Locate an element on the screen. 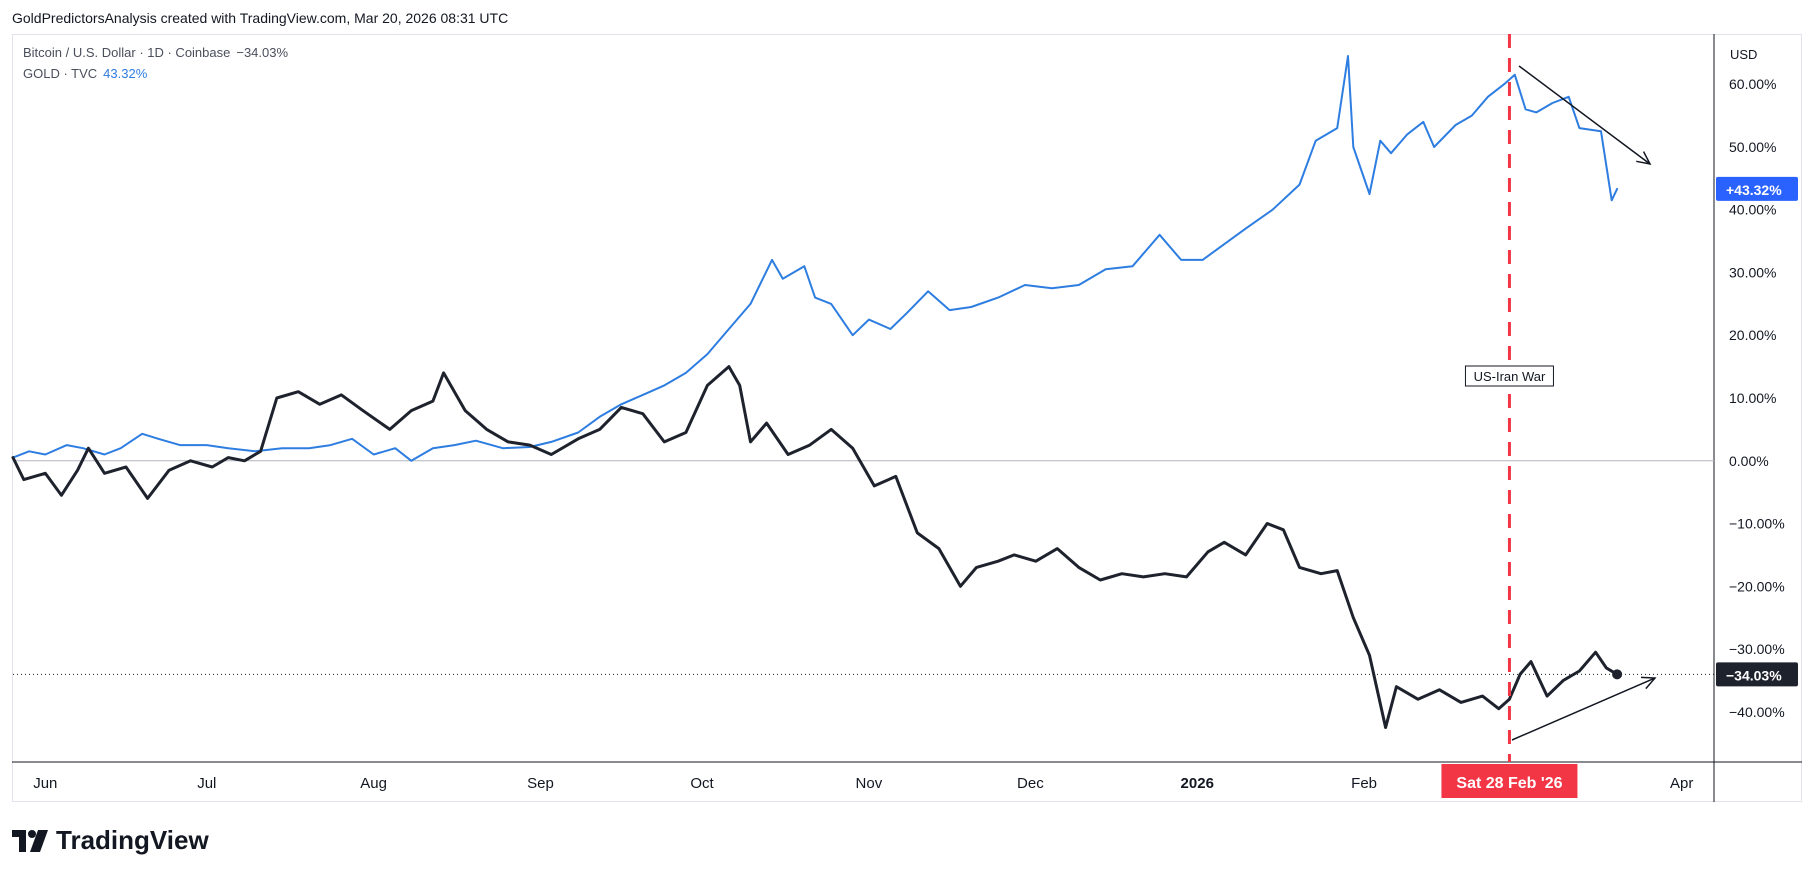 Image resolution: width=1814 pixels, height=877 pixels. x-tick-label: 2026 is located at coordinates (1197, 783).